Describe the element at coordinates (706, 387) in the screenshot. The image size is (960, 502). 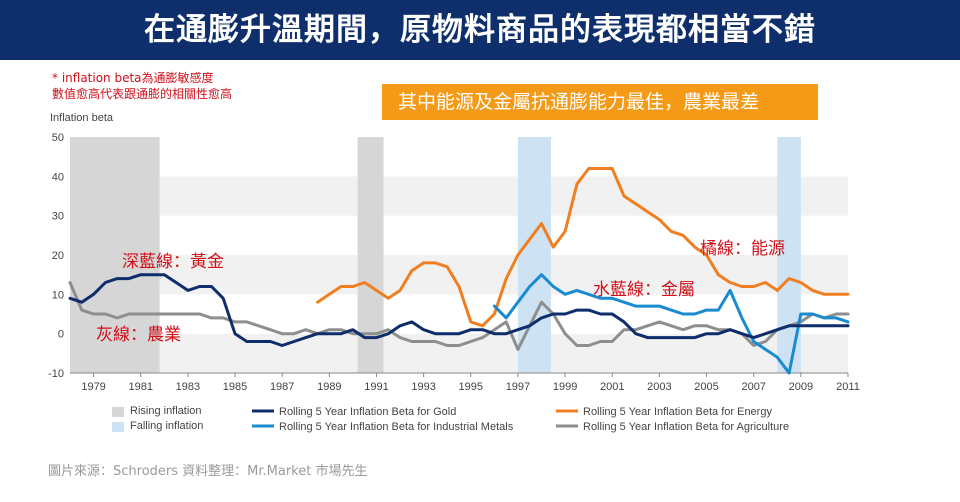
I see `x-tick-label: 2005` at that location.